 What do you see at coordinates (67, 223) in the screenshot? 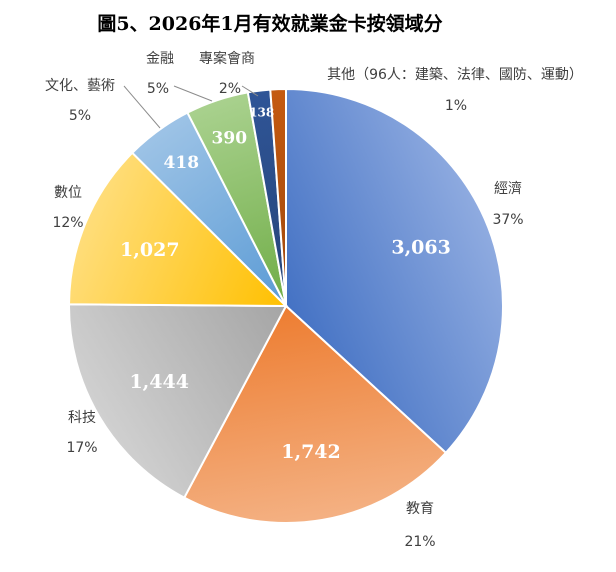
I see `slice-percent-label: 12%` at bounding box center [67, 223].